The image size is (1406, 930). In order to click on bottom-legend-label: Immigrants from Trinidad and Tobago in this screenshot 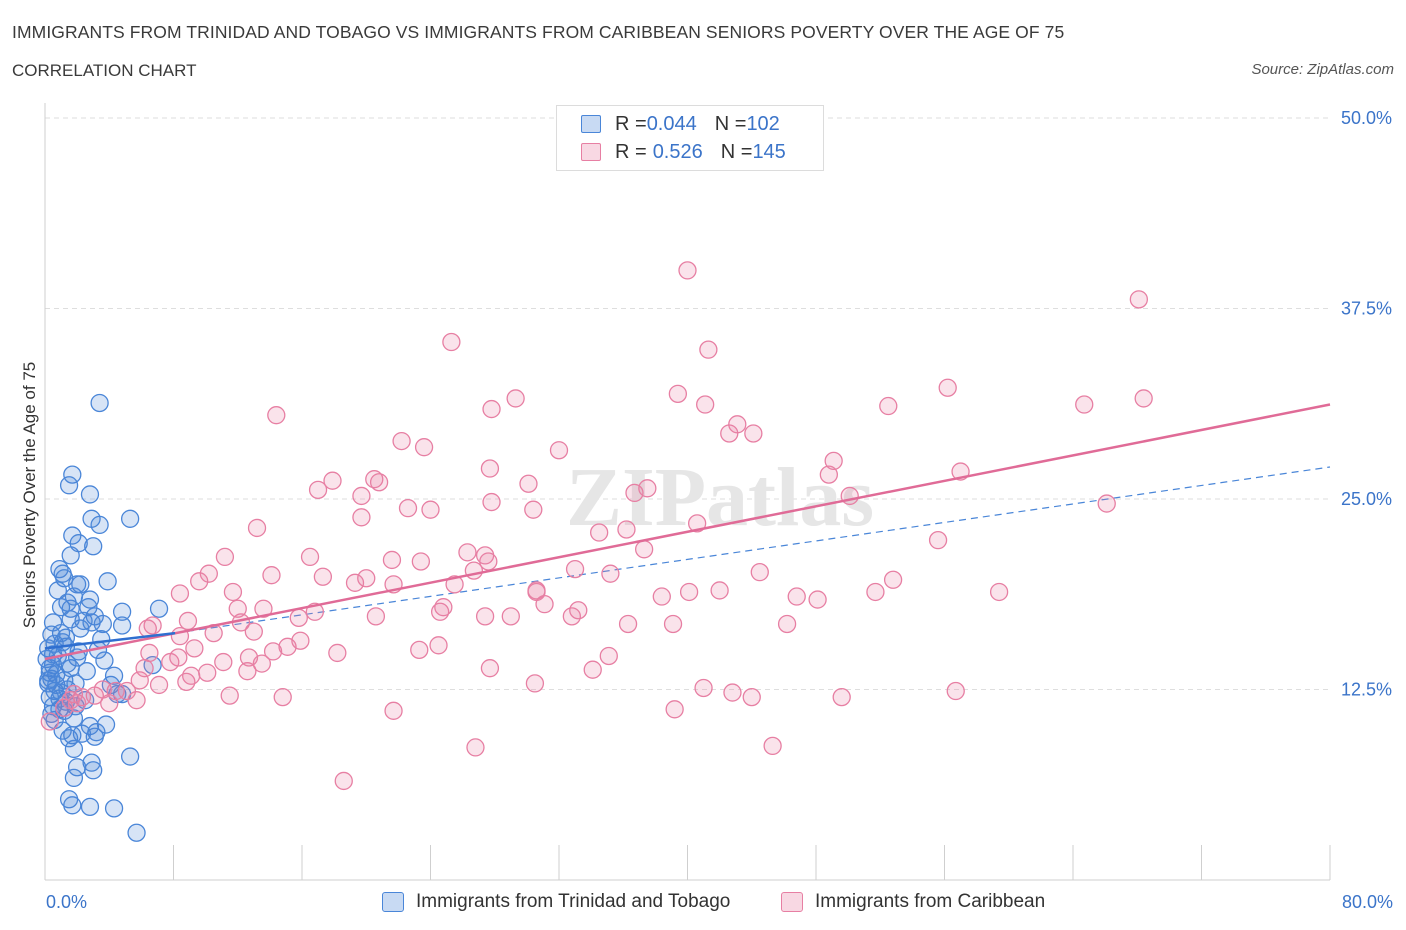, I will do `click(573, 901)`.